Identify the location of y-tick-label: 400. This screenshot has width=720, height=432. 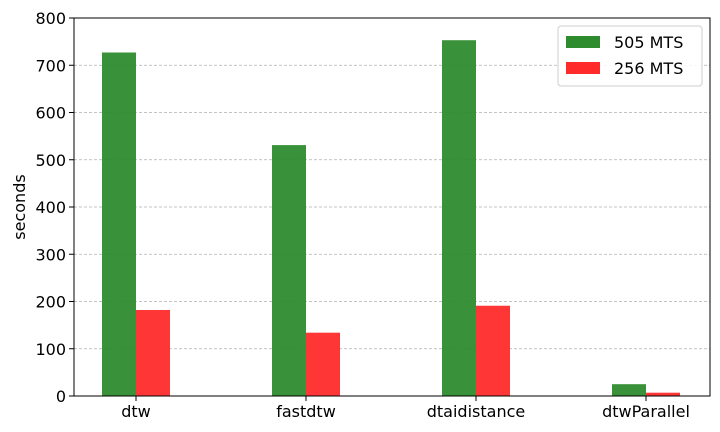
(50, 207).